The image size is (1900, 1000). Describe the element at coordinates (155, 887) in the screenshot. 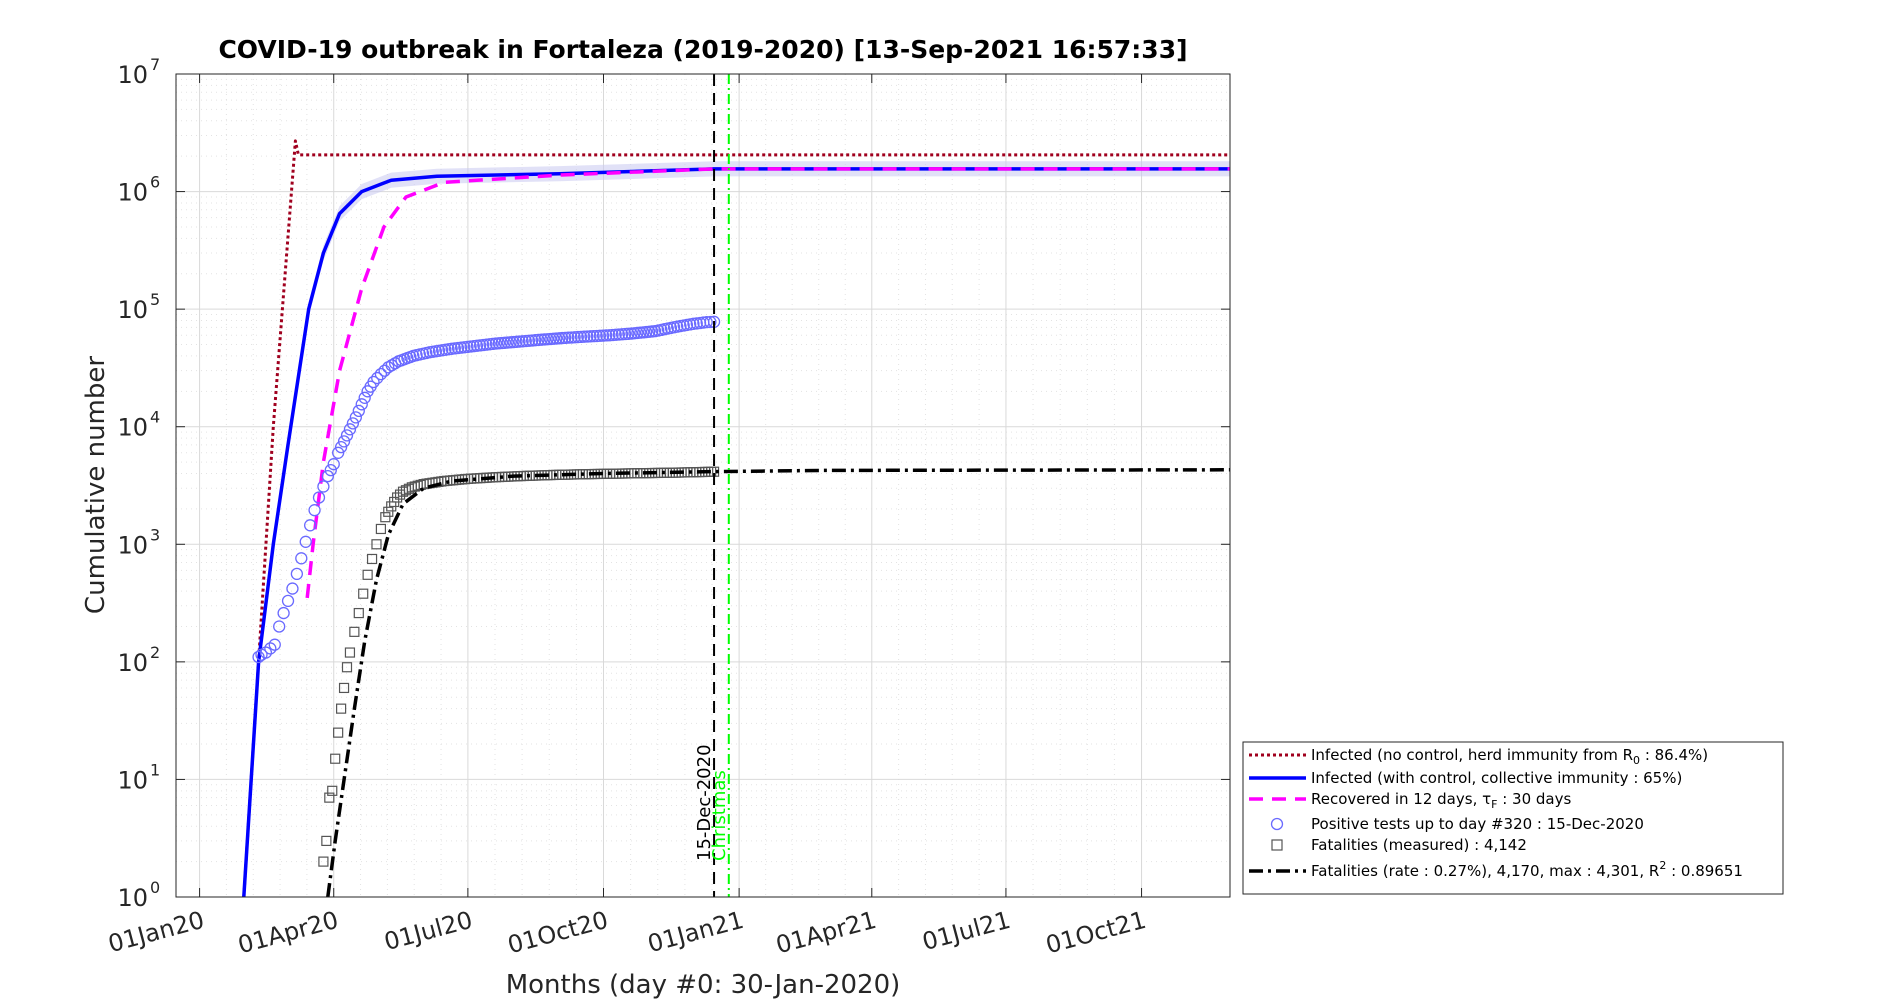

I see `y-tick-exponent: 0` at that location.